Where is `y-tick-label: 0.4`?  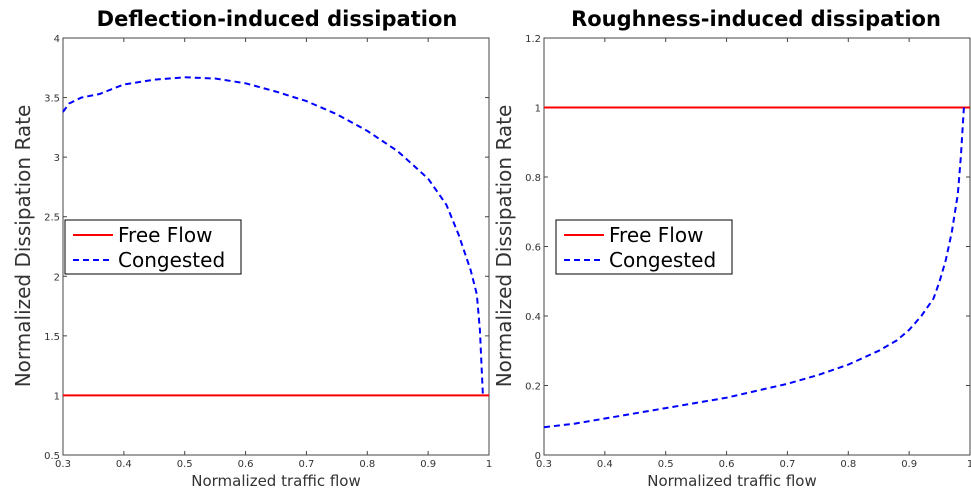
y-tick-label: 0.4 is located at coordinates (533, 317).